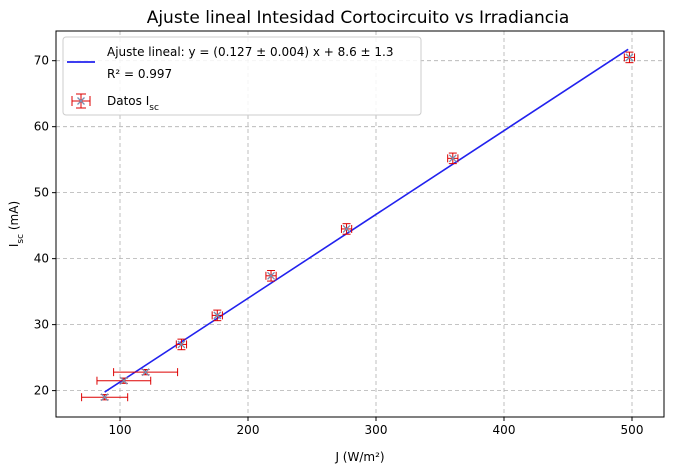 The height and width of the screenshot is (469, 674). Describe the element at coordinates (376, 430) in the screenshot. I see `x-tick-label: 300` at that location.